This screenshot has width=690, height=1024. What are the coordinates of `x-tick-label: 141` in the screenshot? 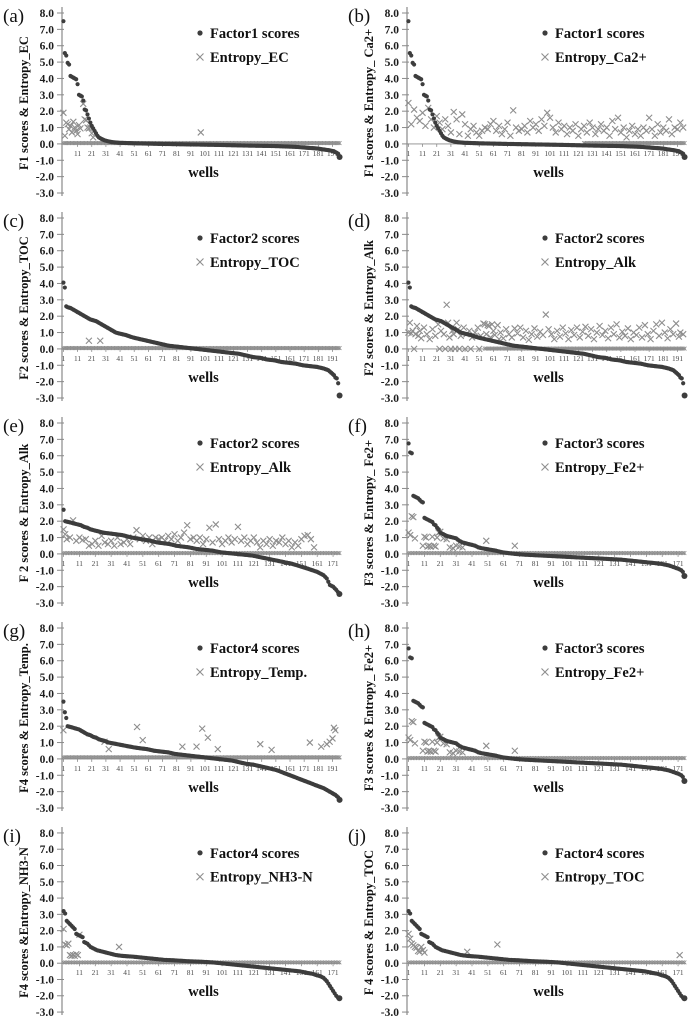 It's located at (630, 768).